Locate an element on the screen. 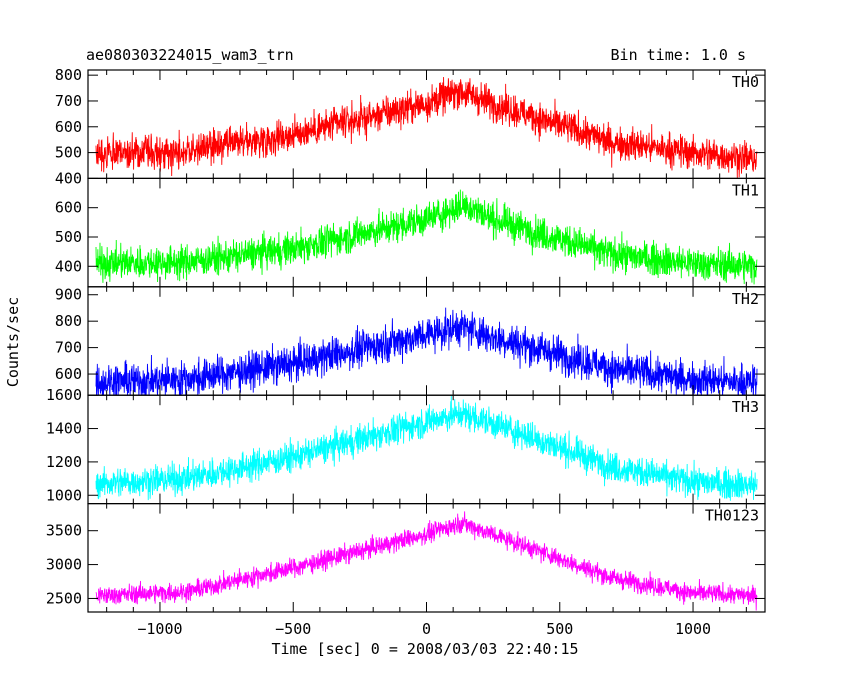 This screenshot has height=680, width=850. x-axis-label: Time [sec] 0 = 2008/03/03 22:40:15 is located at coordinates (424, 649).